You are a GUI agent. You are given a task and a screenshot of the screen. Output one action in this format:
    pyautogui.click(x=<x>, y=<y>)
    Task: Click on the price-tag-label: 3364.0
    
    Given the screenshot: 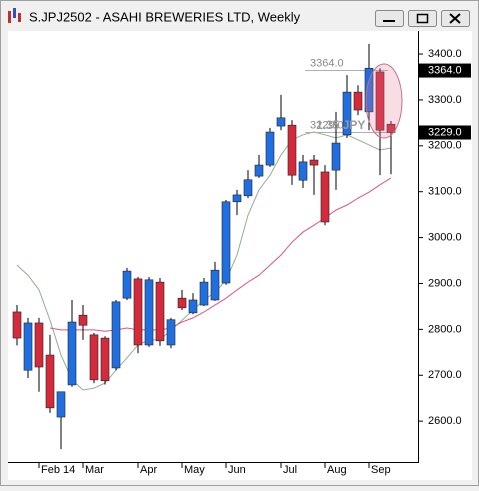 What is the action you would take?
    pyautogui.click(x=445, y=70)
    